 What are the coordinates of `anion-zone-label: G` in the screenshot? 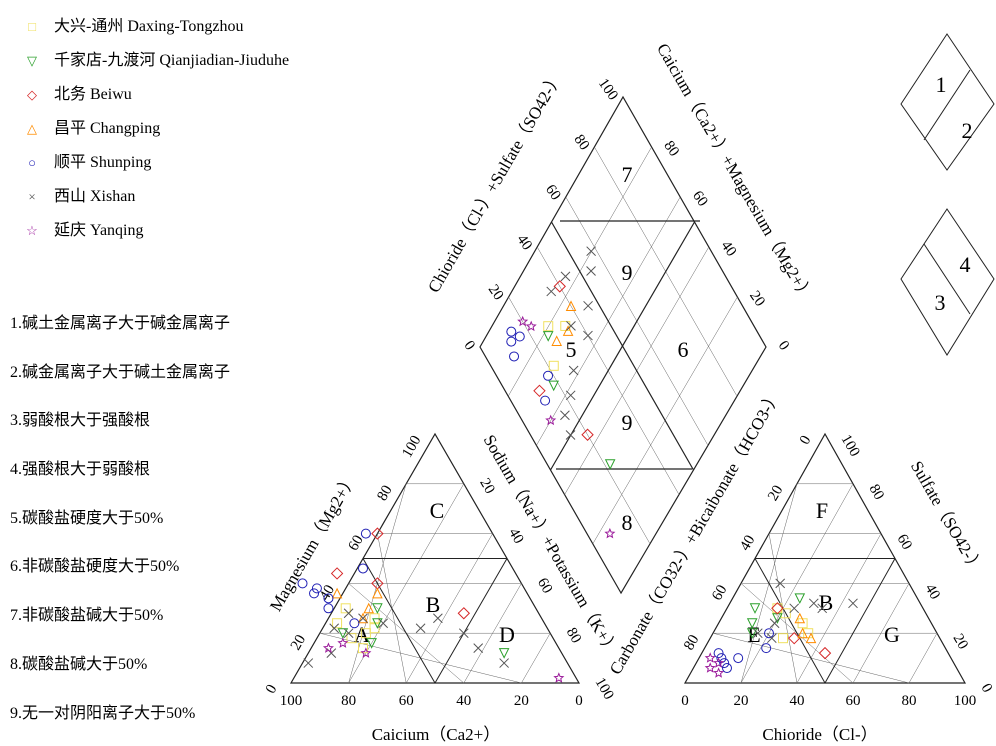 It's located at (892, 634).